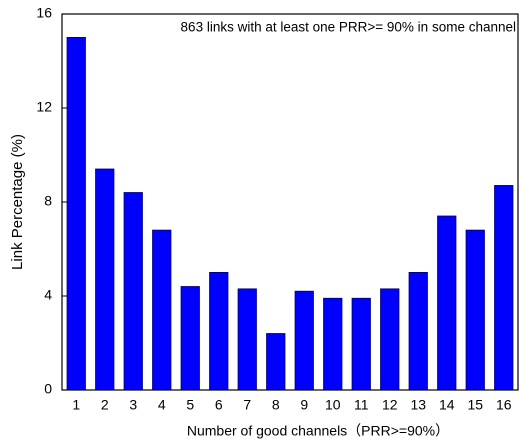 The width and height of the screenshot is (520, 443). I want to click on y-tick-label: 8, so click(48, 201).